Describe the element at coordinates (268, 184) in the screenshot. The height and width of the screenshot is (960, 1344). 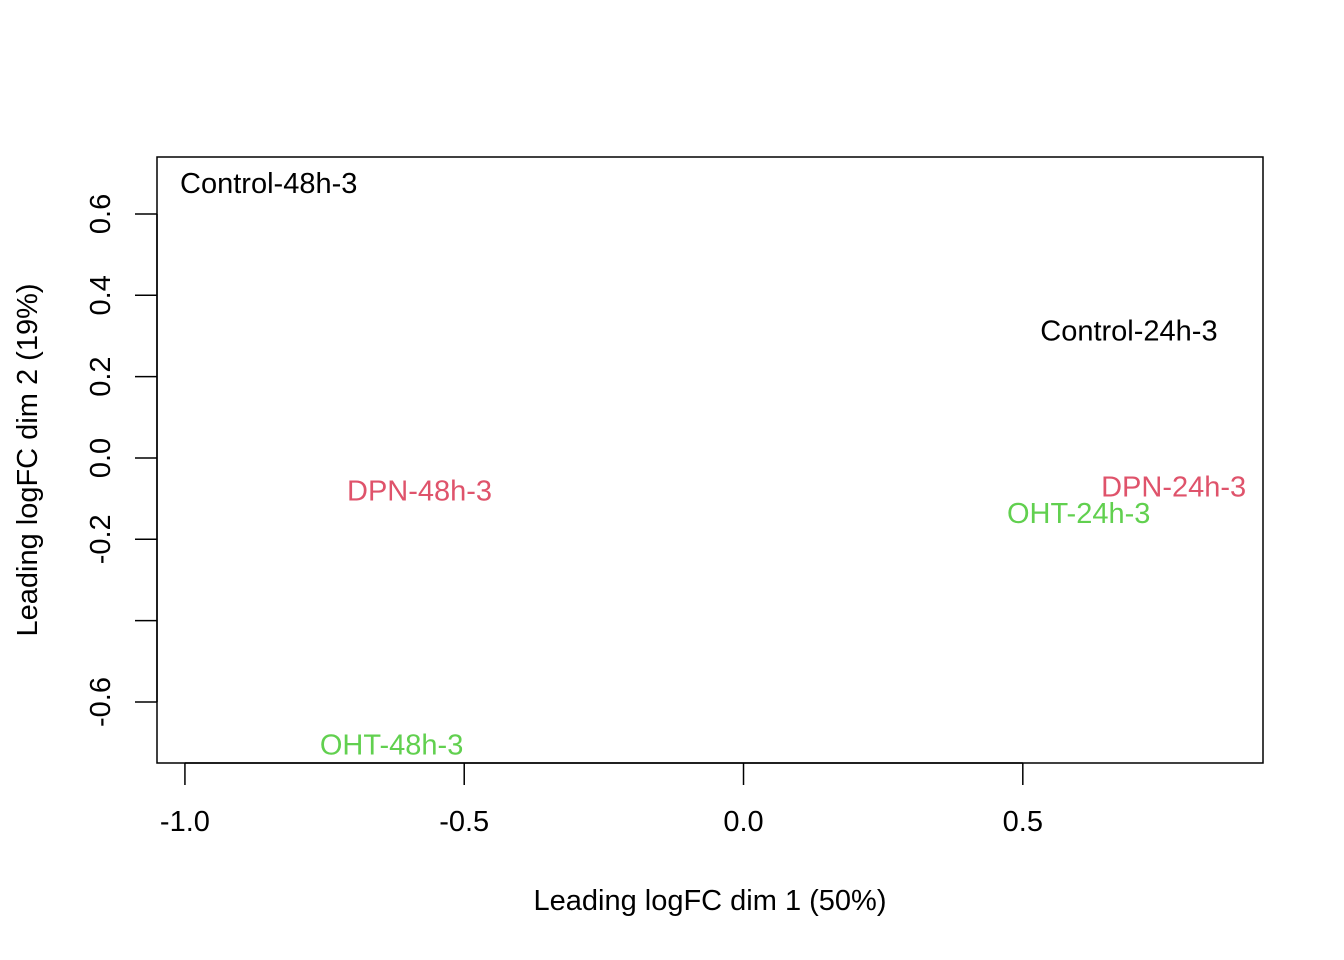
I see `sample-label: Control-48h-3` at that location.